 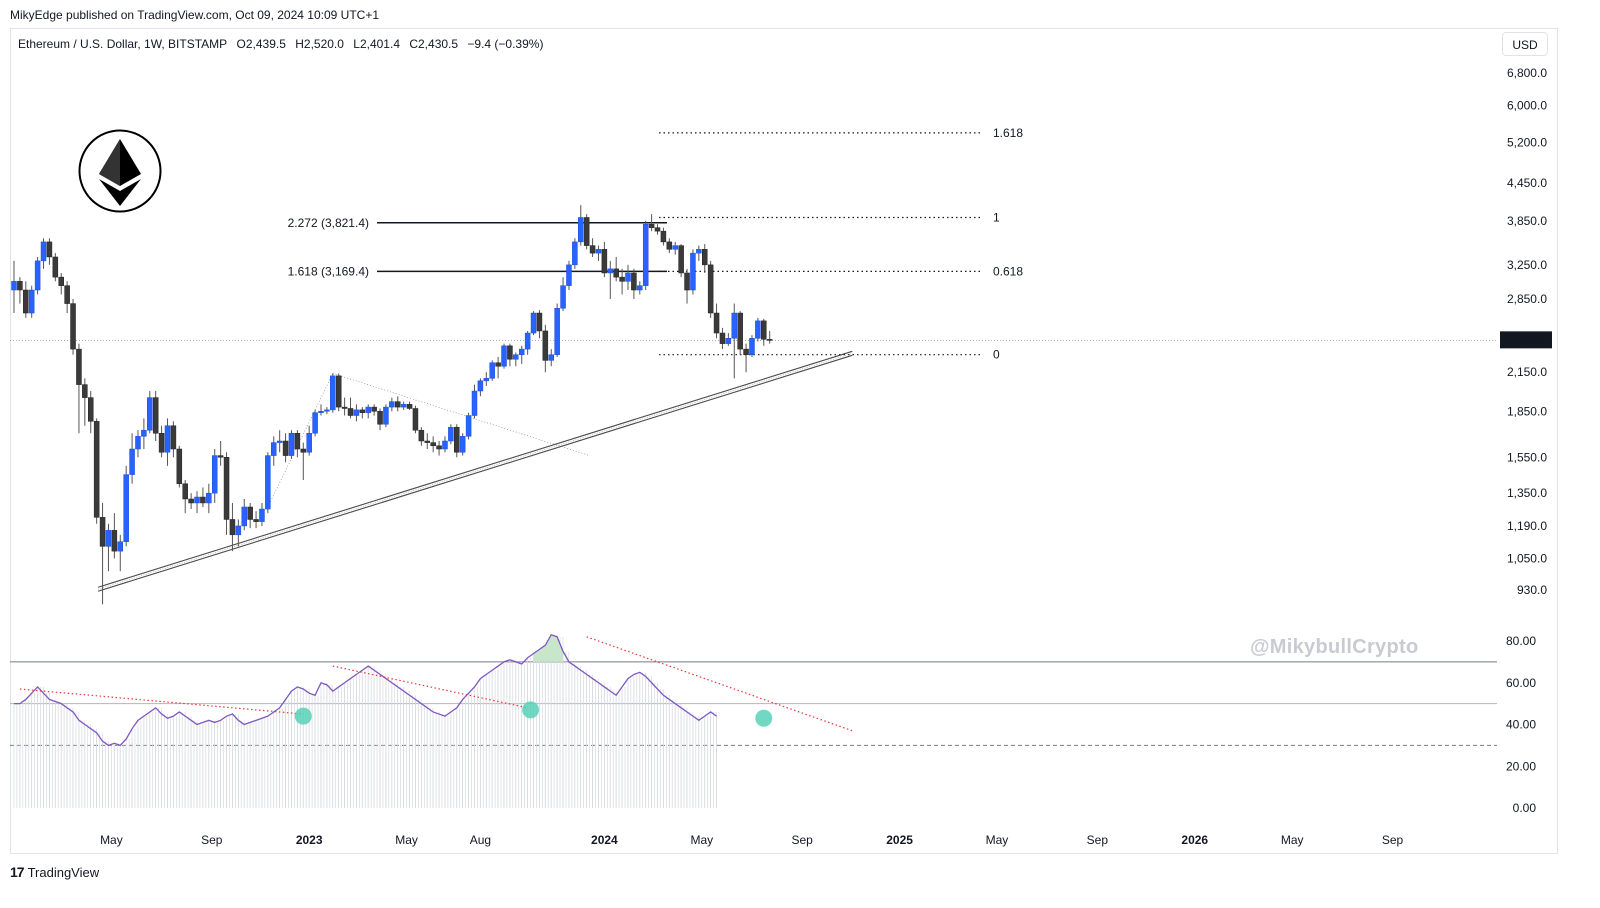 What do you see at coordinates (161, 701) in the screenshot?
I see `rsi-trendline` at bounding box center [161, 701].